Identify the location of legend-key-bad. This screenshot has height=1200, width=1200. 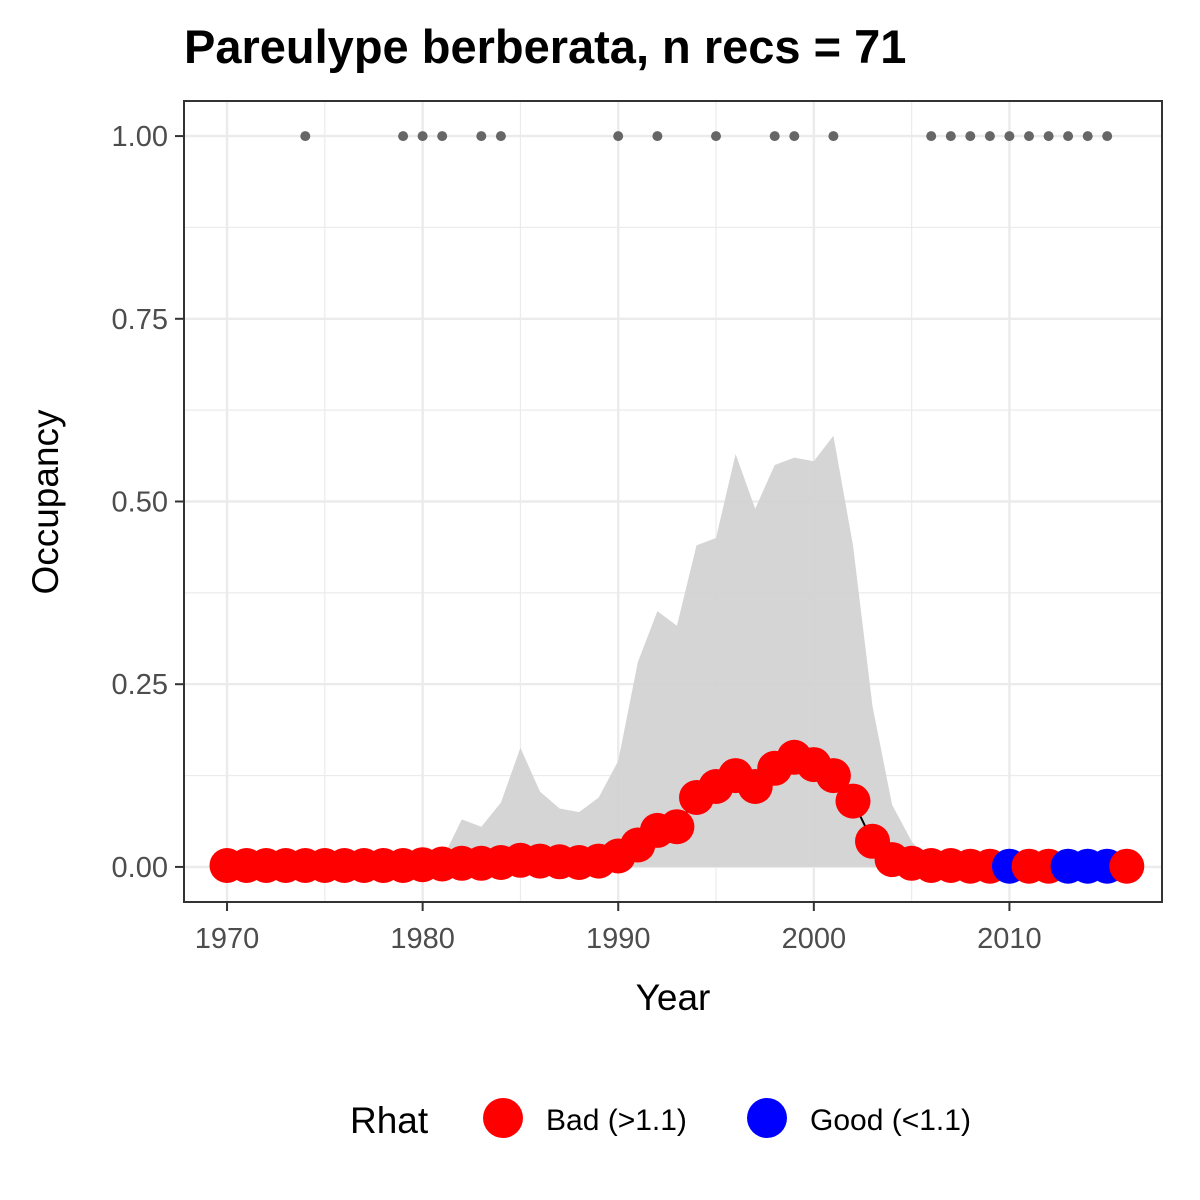
(503, 1118).